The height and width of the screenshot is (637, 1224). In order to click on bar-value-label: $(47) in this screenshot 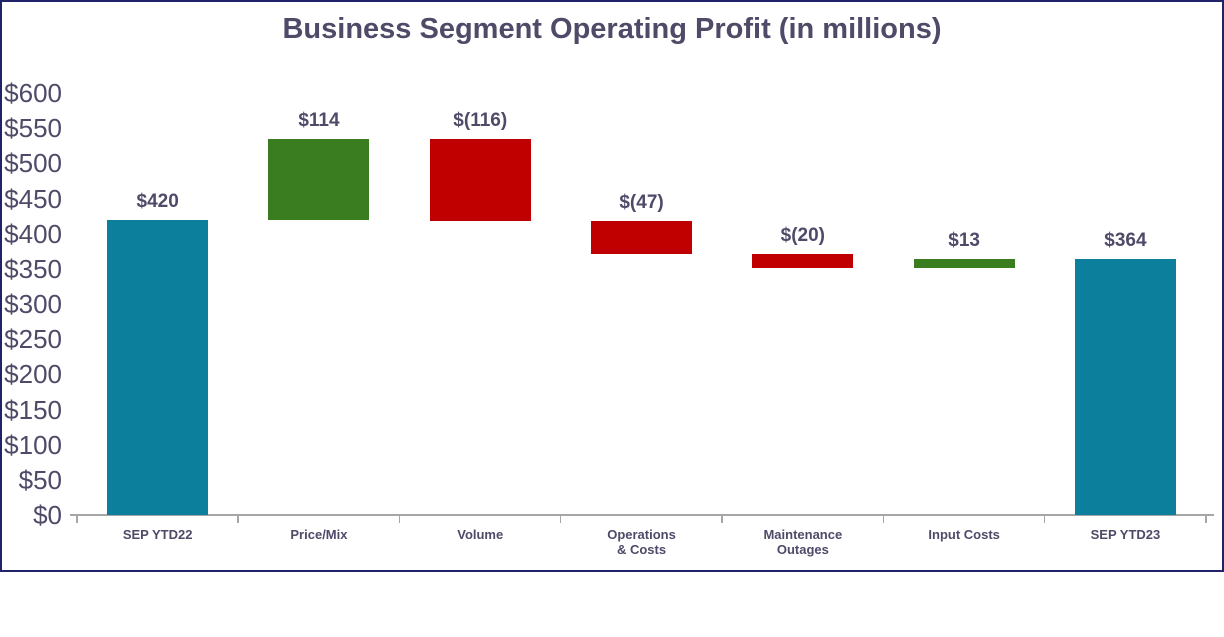, I will do `click(641, 202)`.